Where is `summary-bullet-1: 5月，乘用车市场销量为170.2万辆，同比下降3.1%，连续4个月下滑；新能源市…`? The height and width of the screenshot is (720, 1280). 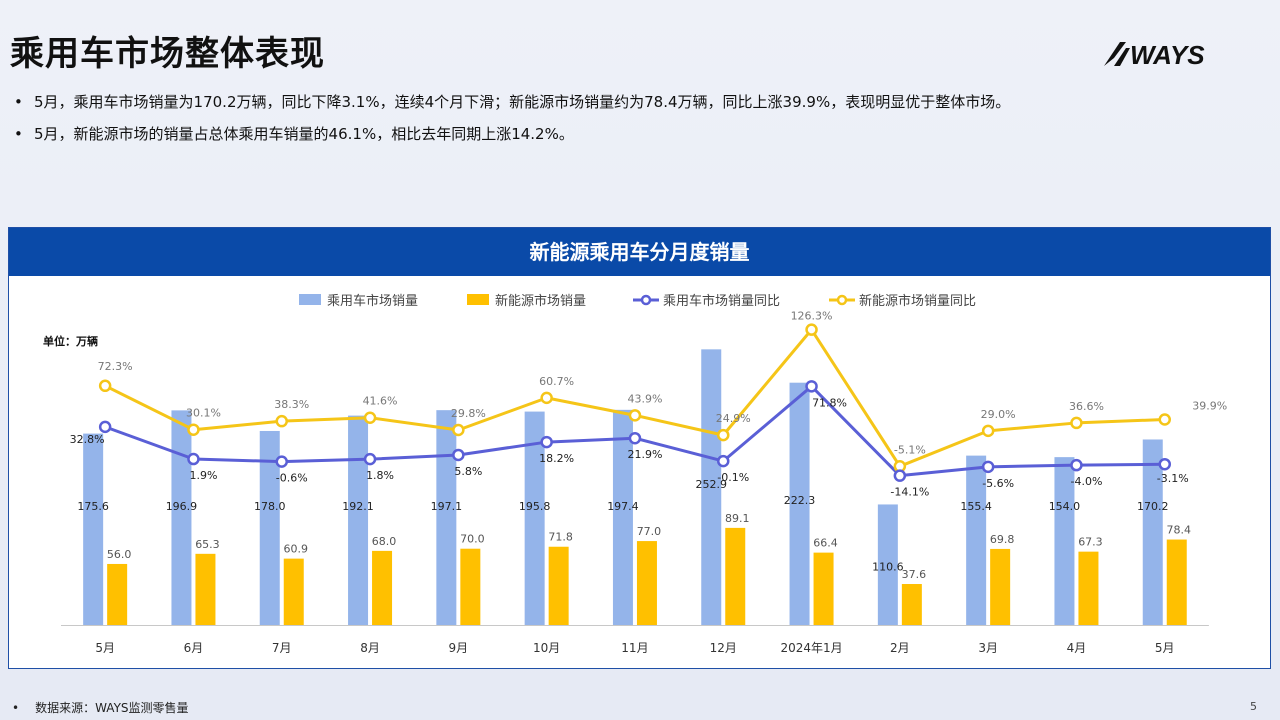
summary-bullet-1: 5月，乘用车市场销量为170.2万辆，同比下降3.1%，连续4个月下滑；新能源市… is located at coordinates (642, 102).